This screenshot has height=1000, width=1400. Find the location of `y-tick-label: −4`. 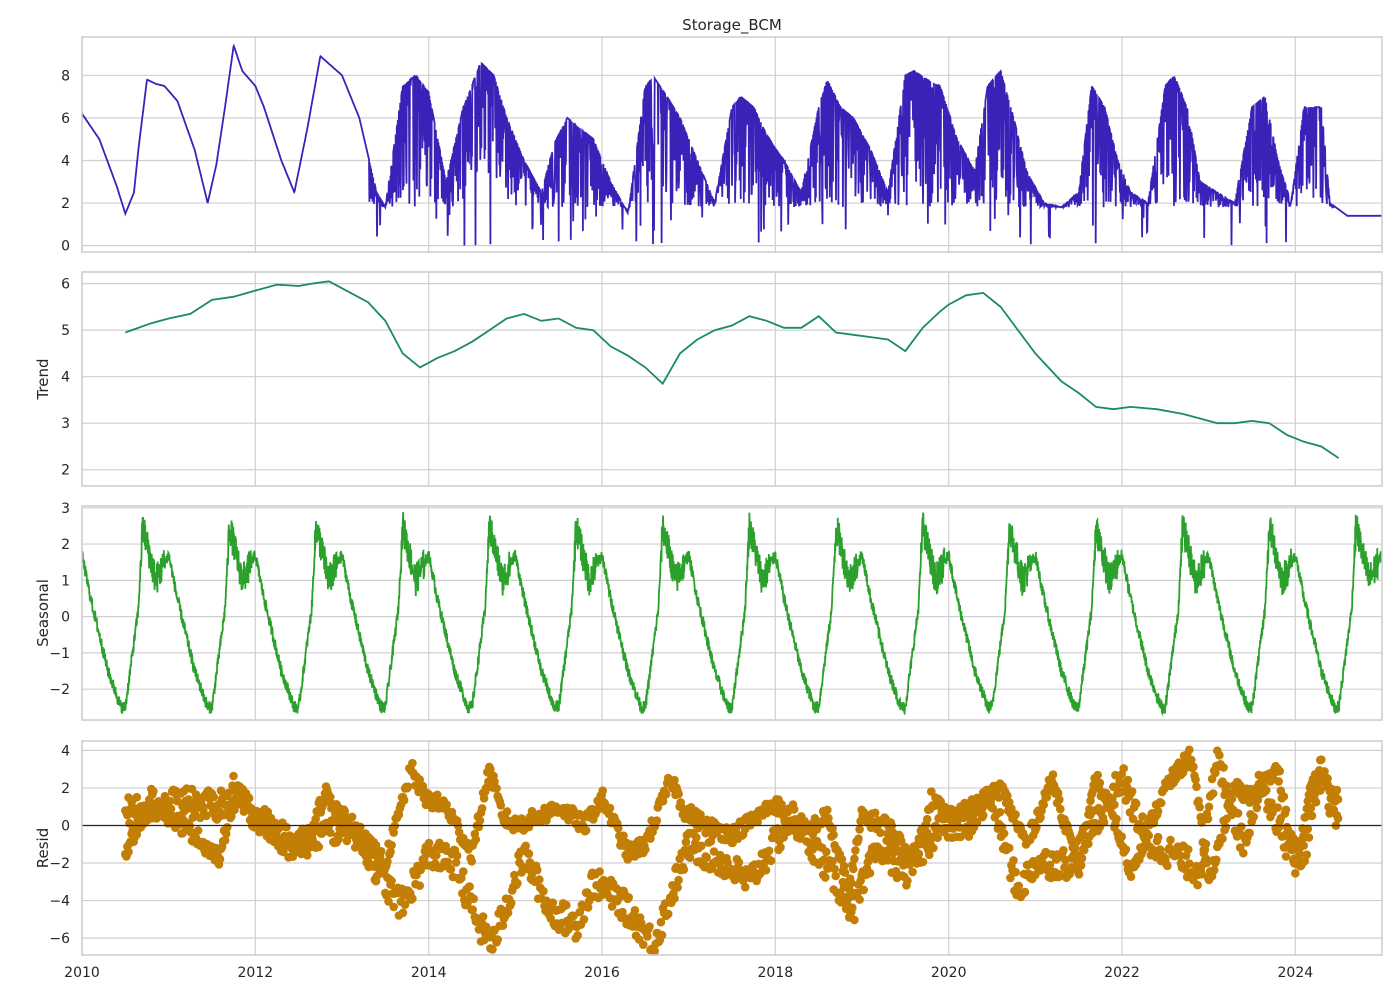

y-tick-label: −4 is located at coordinates (59, 902).